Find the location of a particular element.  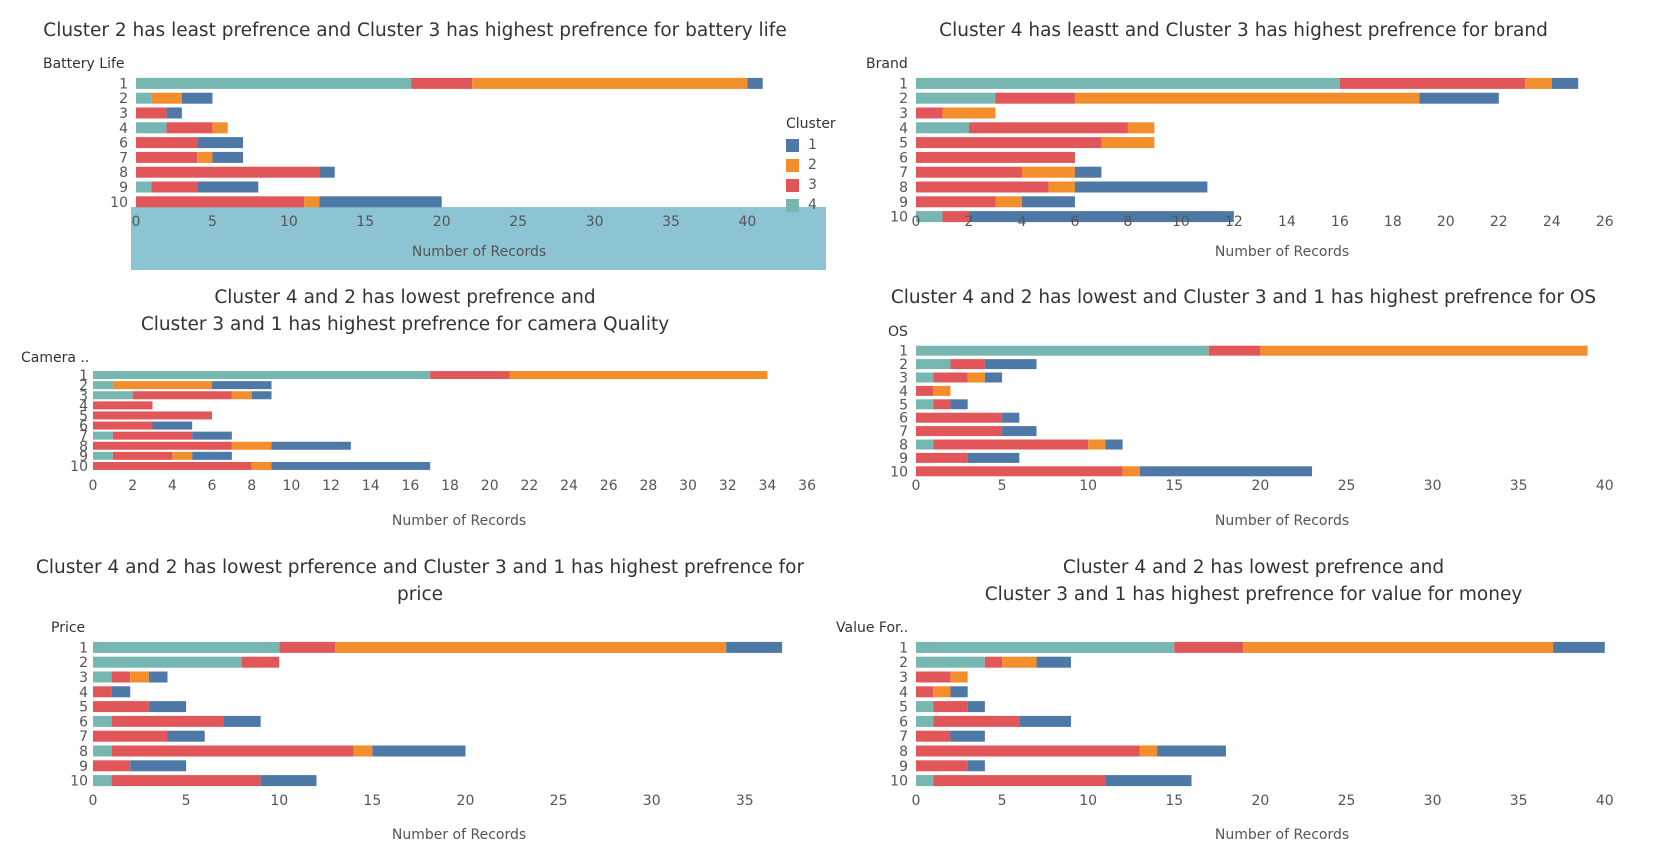

legend-item-cluster-1: 1 is located at coordinates (821, 145).